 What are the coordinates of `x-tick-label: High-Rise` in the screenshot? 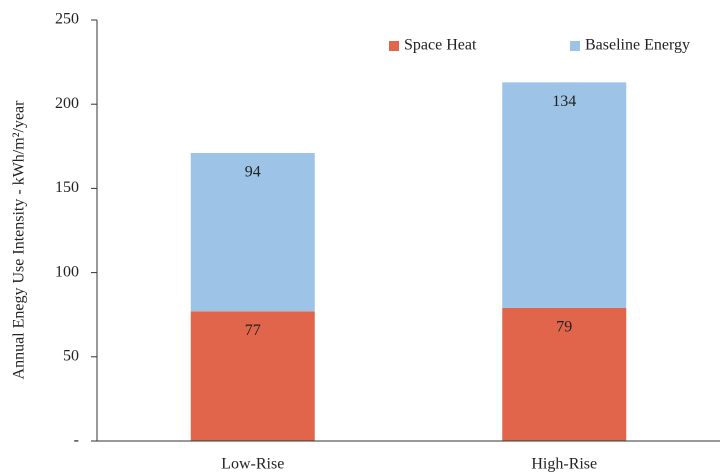 It's located at (564, 464).